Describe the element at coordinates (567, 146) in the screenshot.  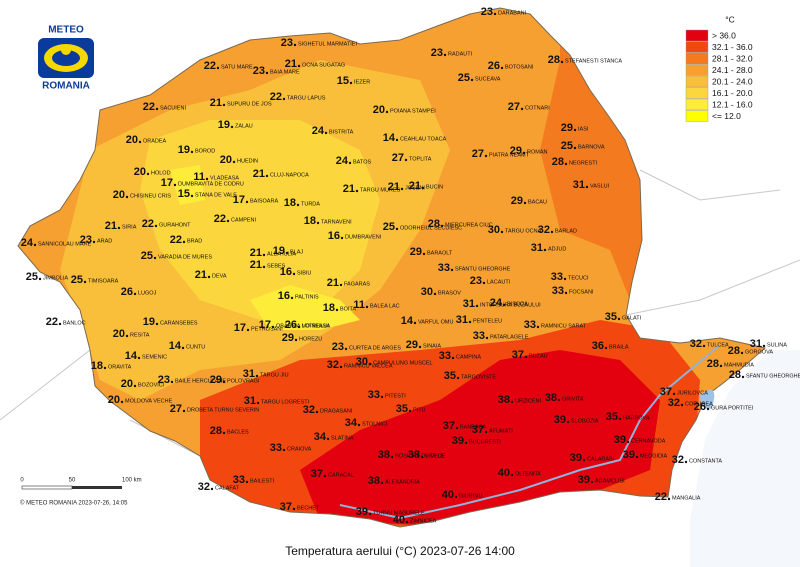
I see `station-value: 25` at that location.